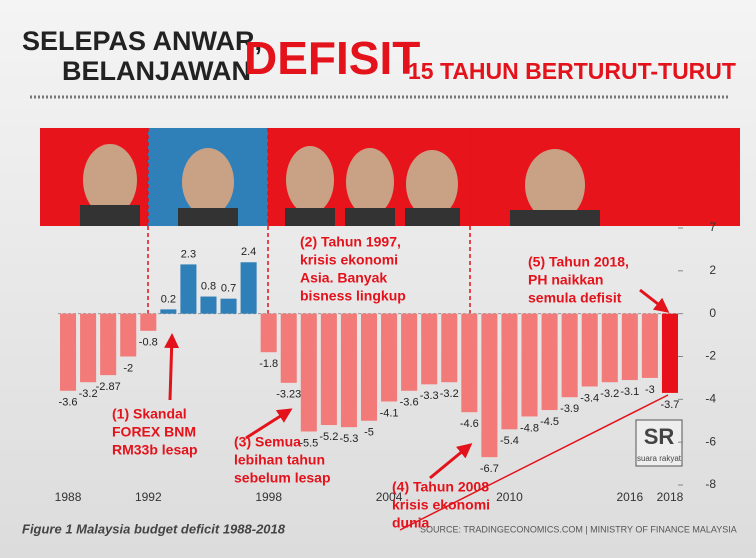 This screenshot has width=756, height=558. I want to click on value-label: -3.1, so click(629, 392).